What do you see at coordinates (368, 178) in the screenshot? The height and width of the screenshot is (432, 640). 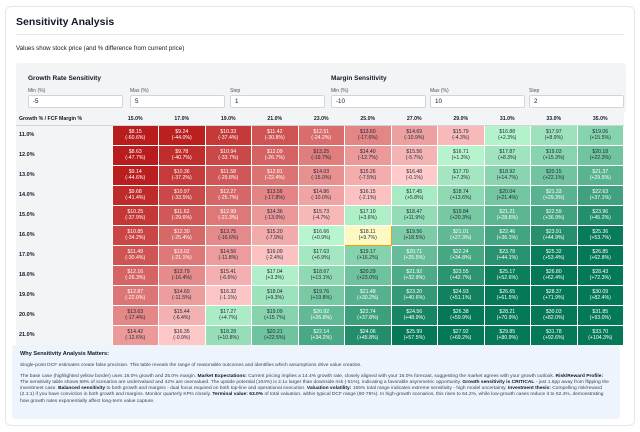 I see `cell-percent: (-7.5%)` at bounding box center [368, 178].